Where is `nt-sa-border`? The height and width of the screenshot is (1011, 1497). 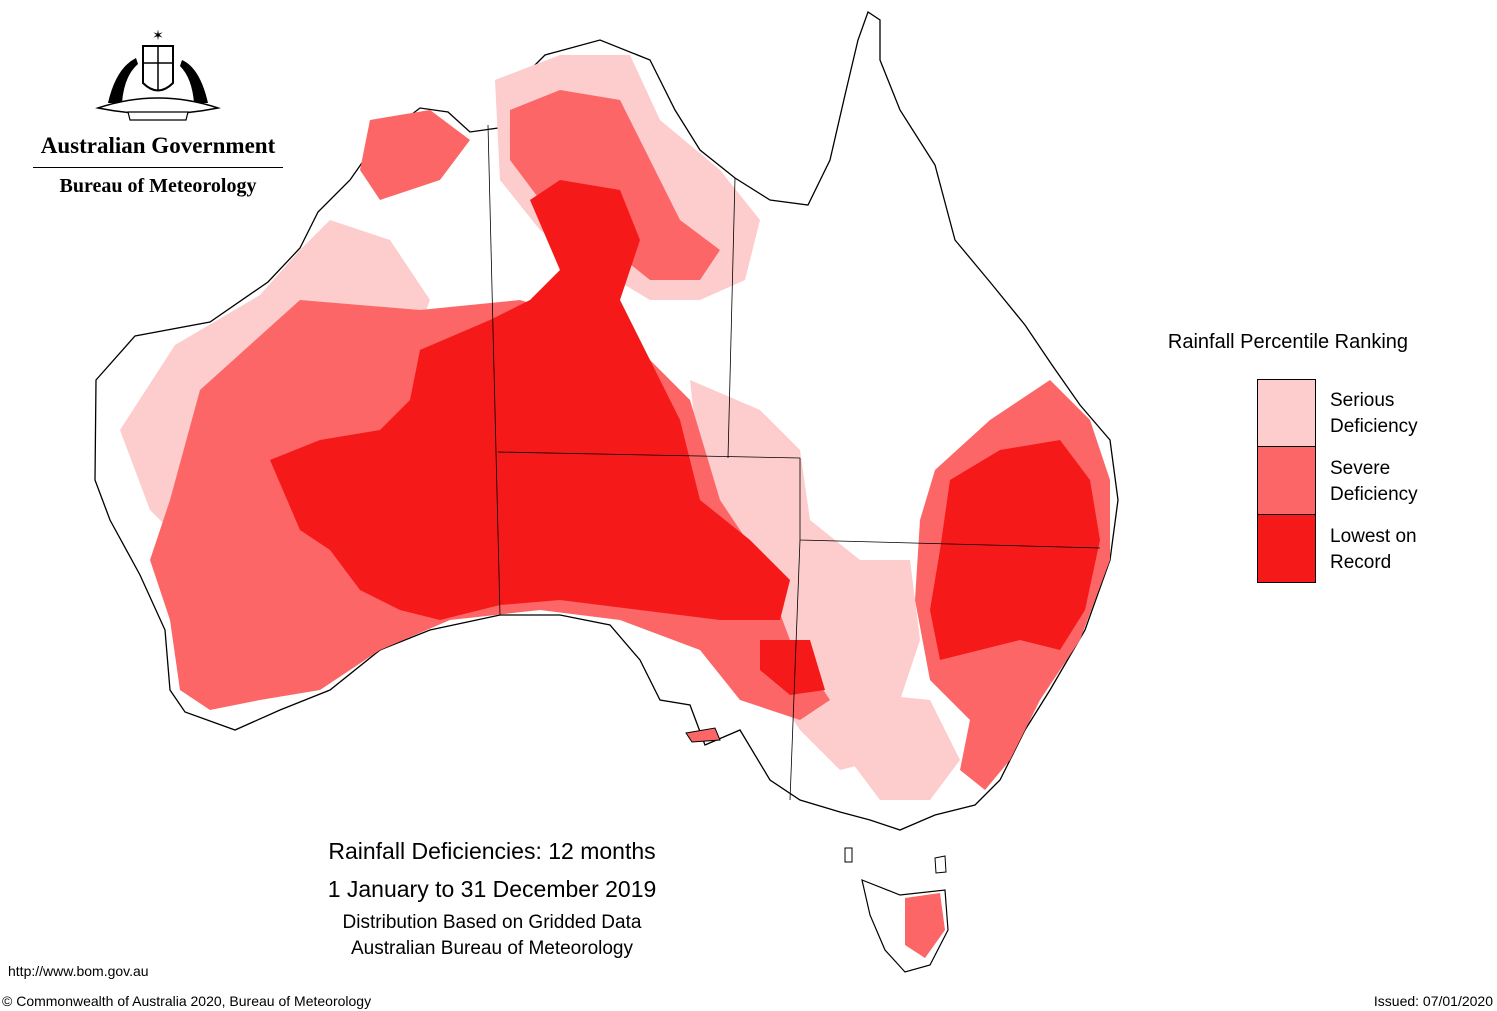 nt-sa-border is located at coordinates (649, 455).